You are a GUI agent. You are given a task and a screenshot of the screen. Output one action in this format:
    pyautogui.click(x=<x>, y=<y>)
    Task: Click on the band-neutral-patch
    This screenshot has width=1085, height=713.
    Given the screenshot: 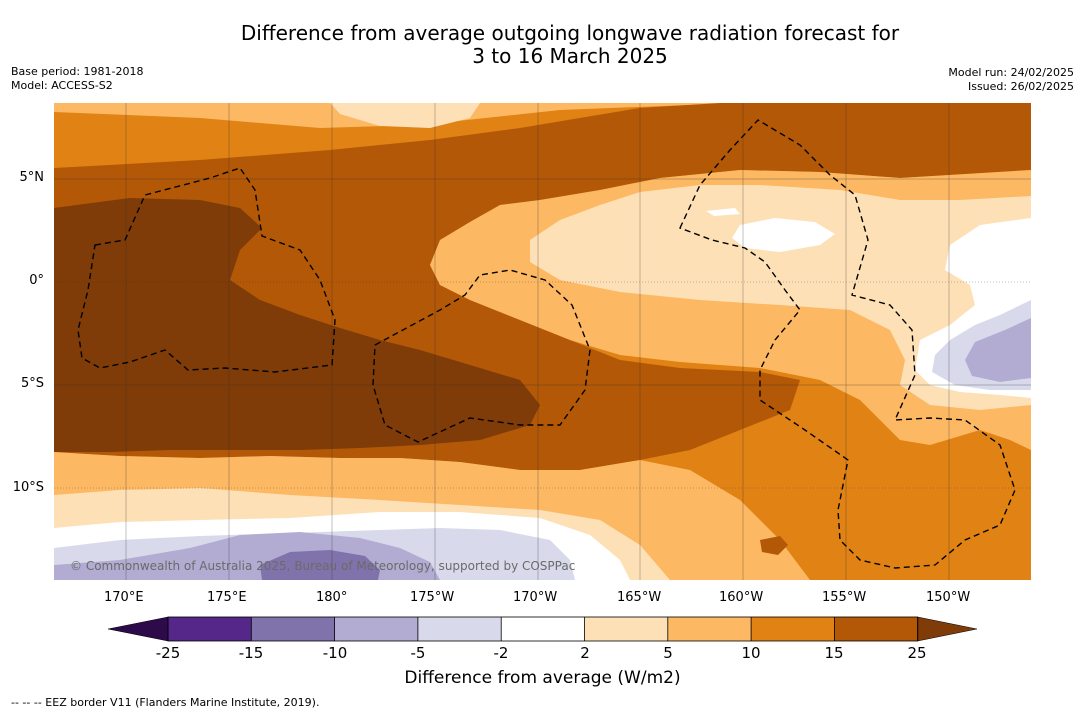 What is the action you would take?
    pyautogui.click(x=783, y=235)
    